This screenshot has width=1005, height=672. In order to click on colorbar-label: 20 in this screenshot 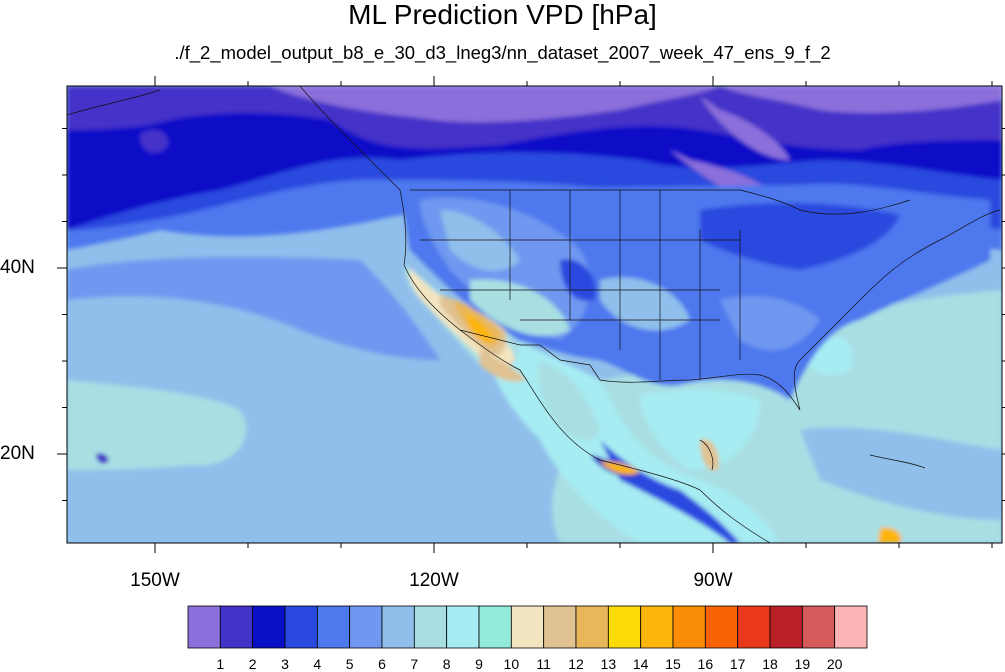, I will do `click(834, 664)`.